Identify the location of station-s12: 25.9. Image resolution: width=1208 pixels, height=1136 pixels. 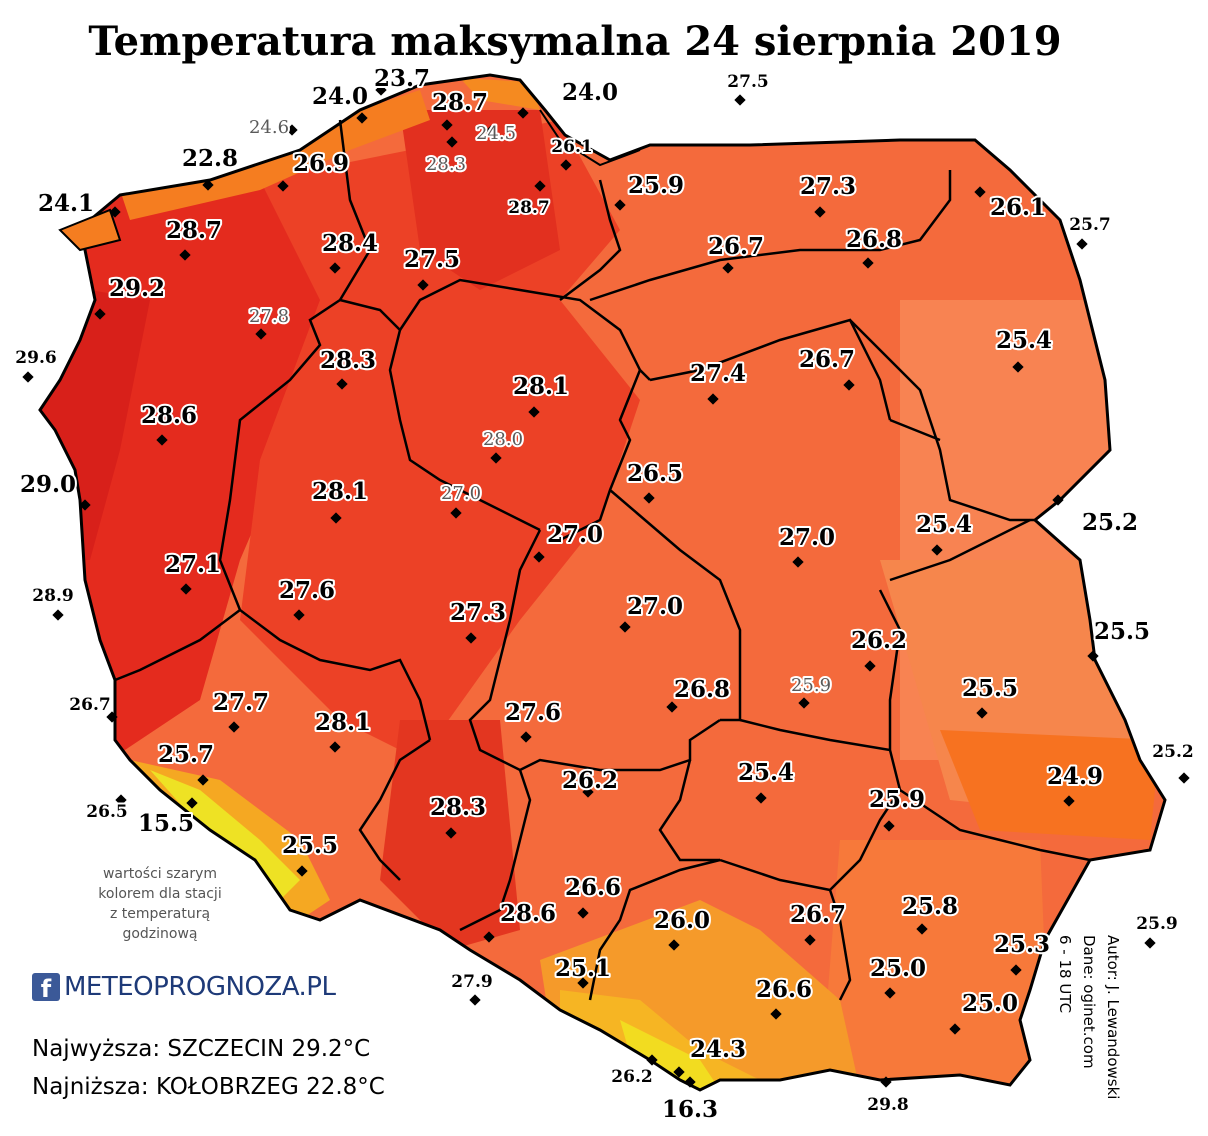
(650, 190).